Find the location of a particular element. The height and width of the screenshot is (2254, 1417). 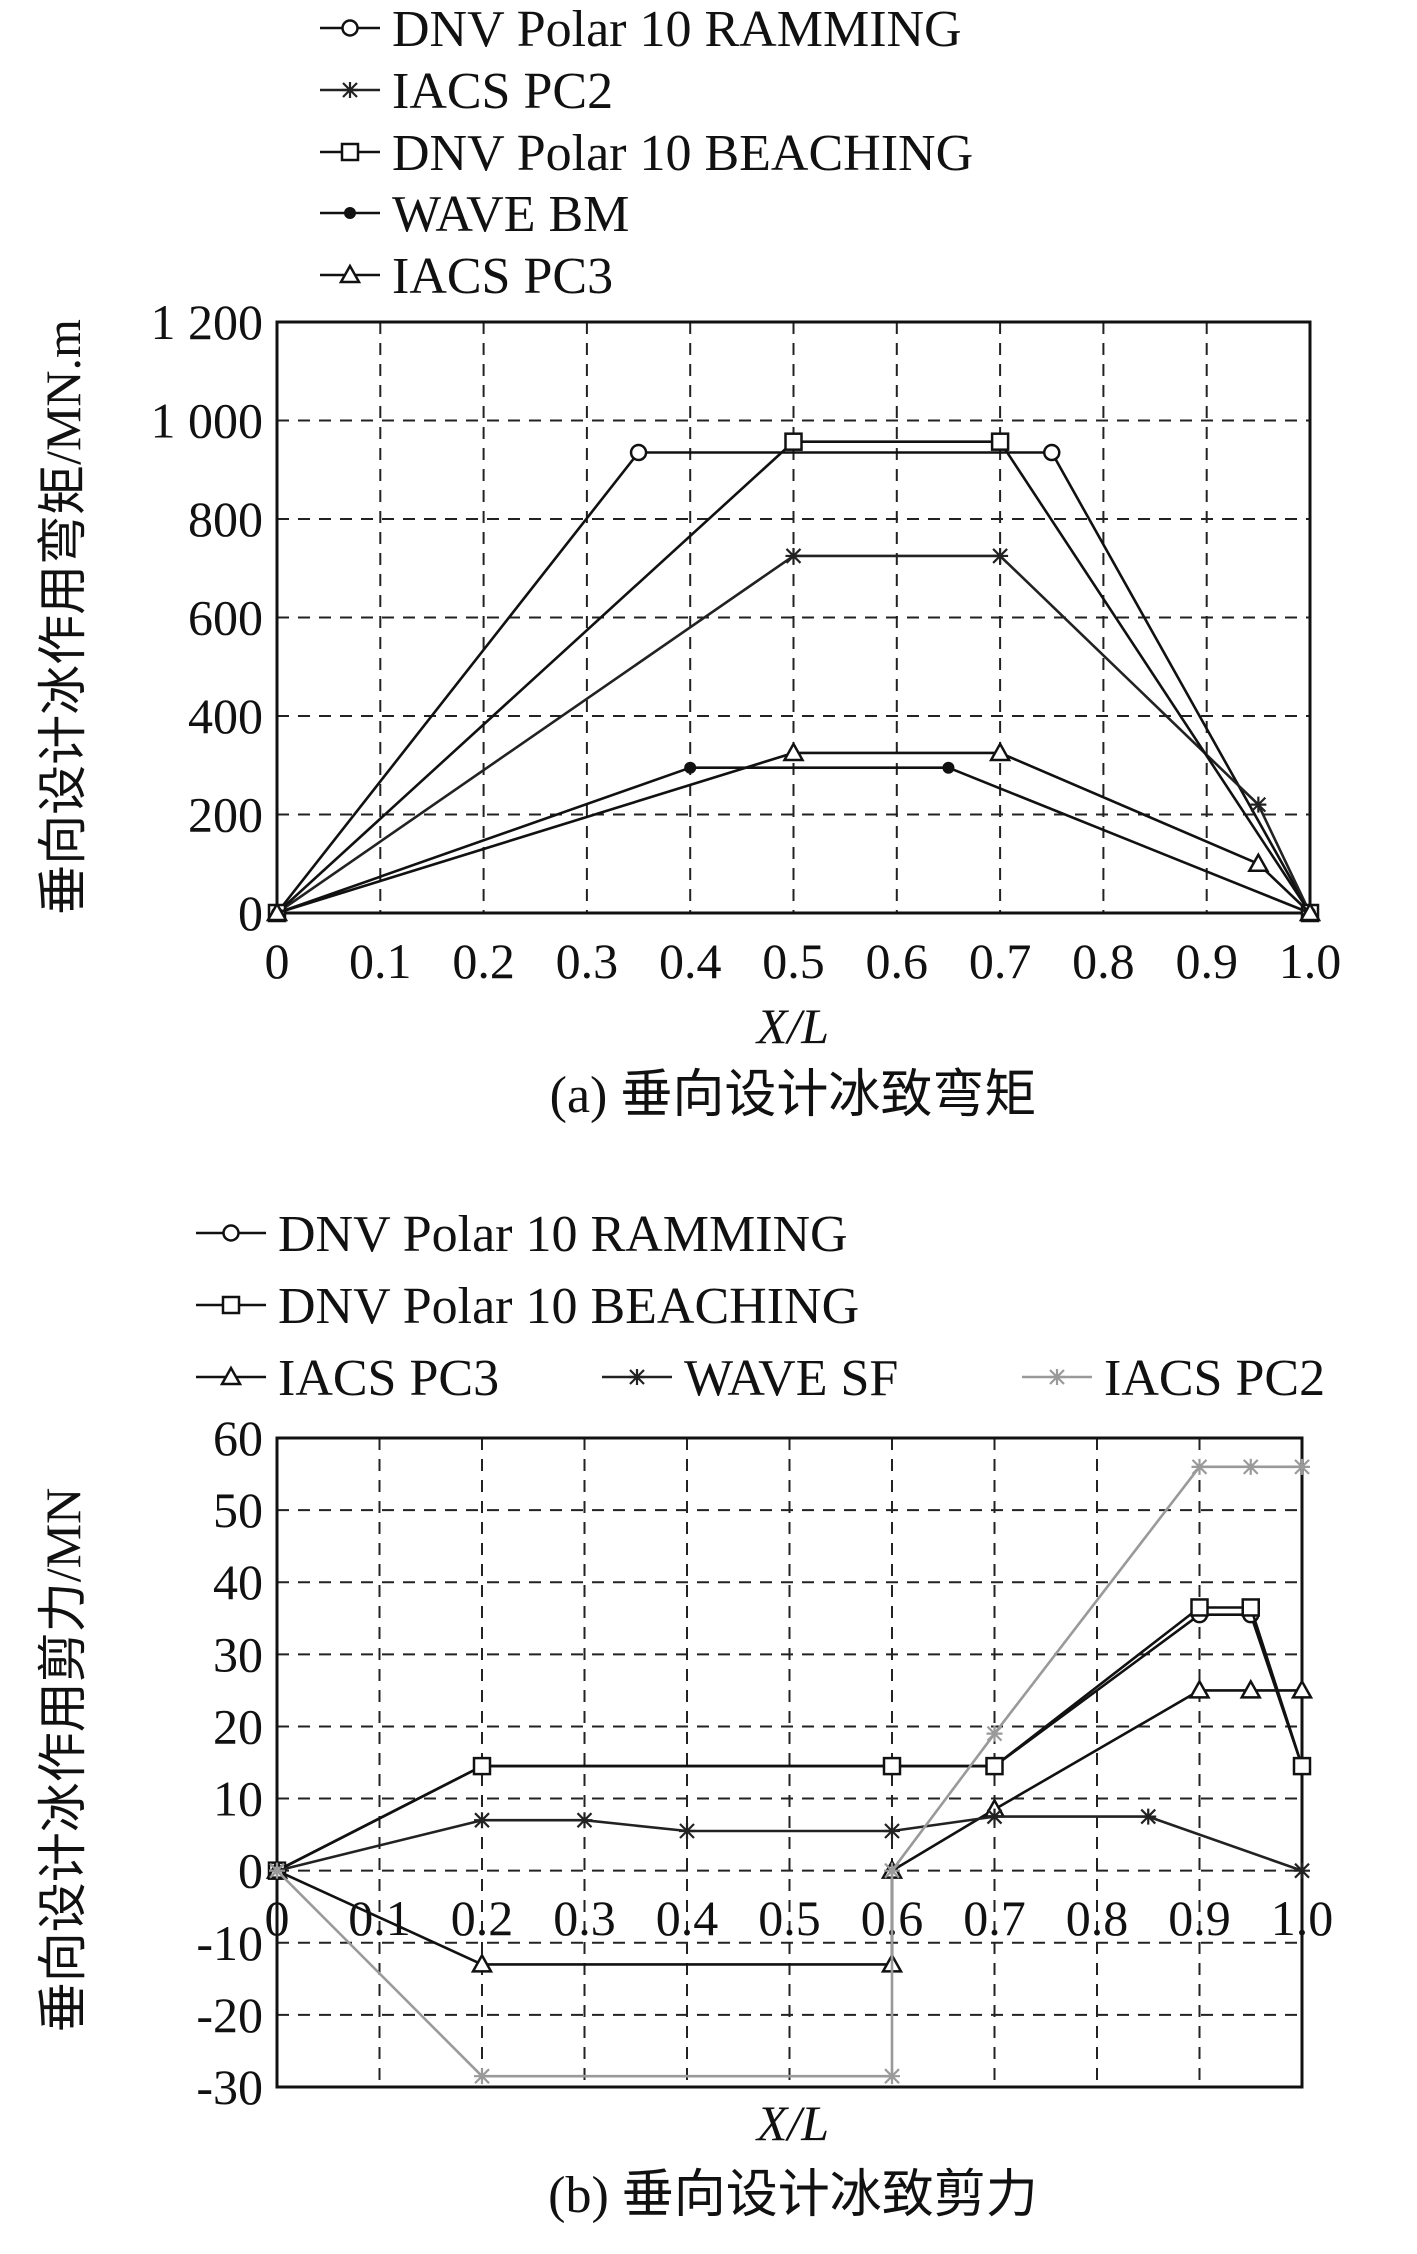

legend-label: DNV Polar 10 BEACHING is located at coordinates (682, 153).